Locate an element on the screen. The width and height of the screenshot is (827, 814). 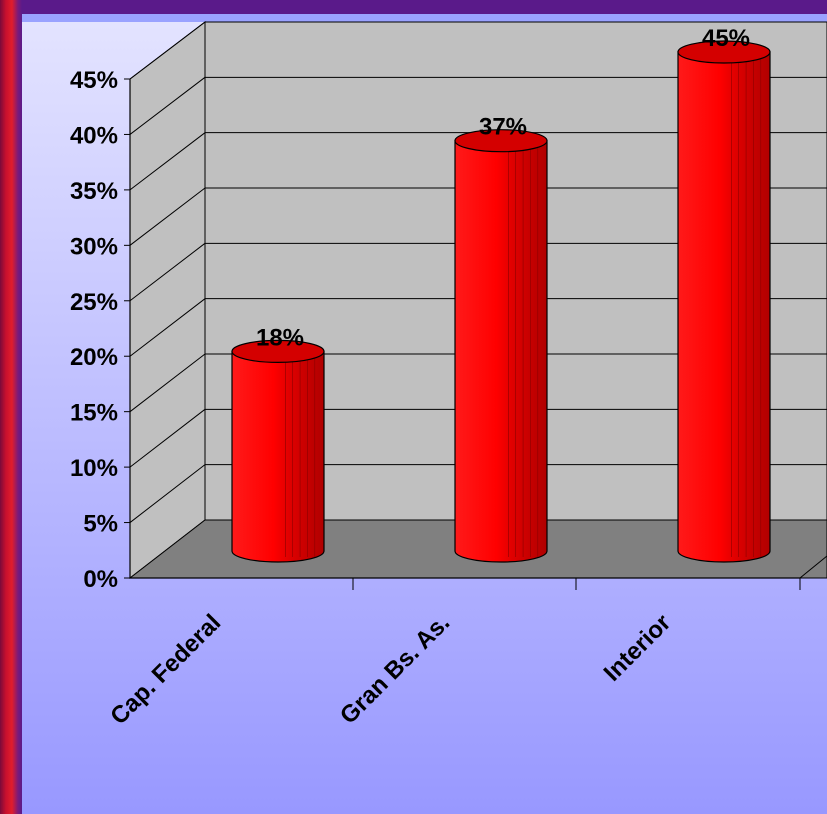
y-axis-ticks: 0% 5% 10% 15% 20% 25% 30% 35% 40% 45% is located at coordinates (100, 330).